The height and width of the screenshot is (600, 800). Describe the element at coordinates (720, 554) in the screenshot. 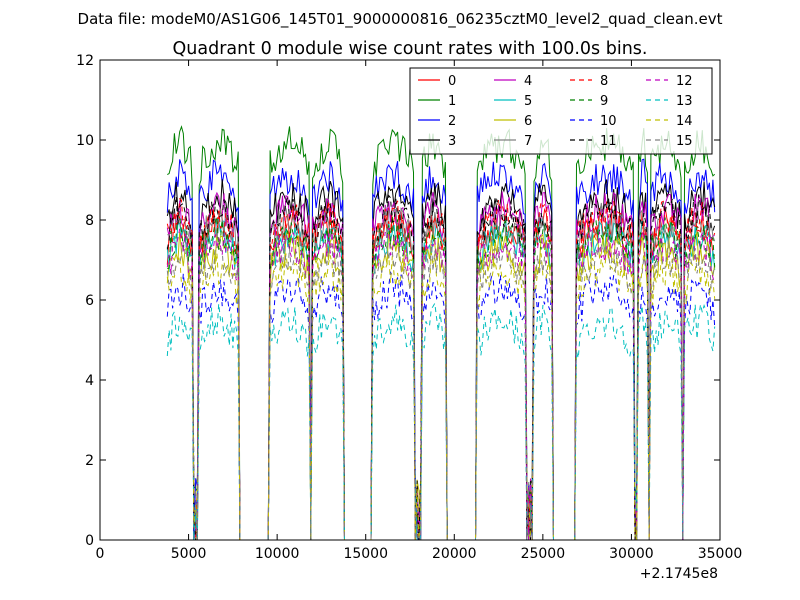

I see `x-tick-label: 35000` at that location.